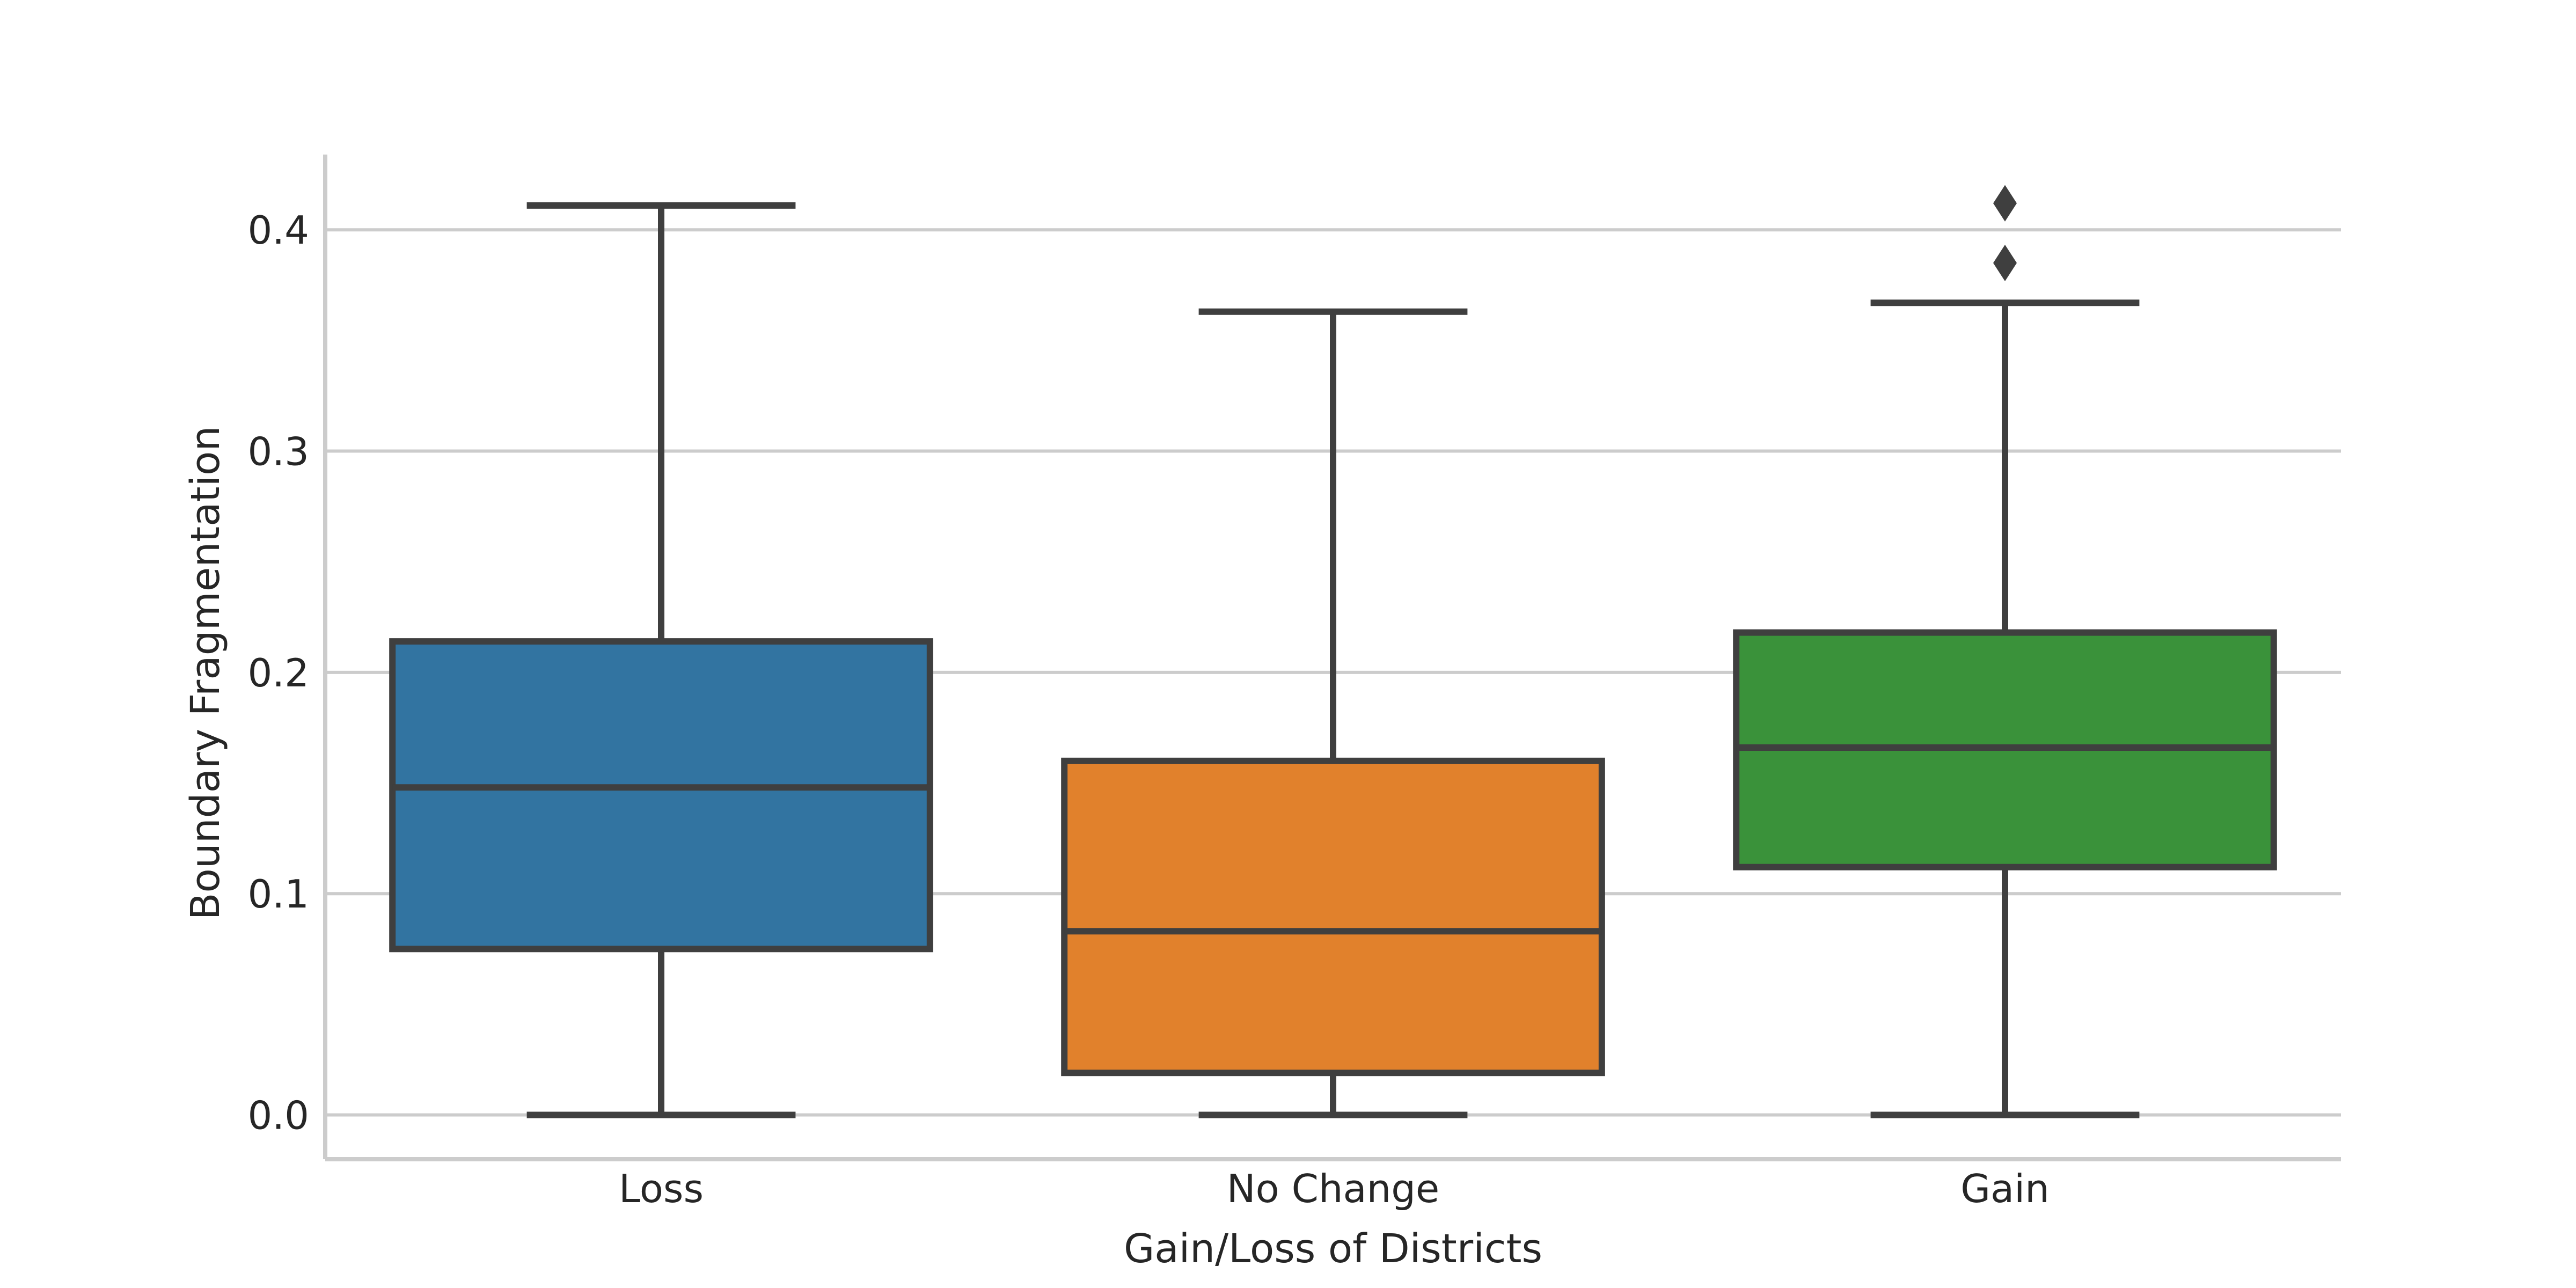 This screenshot has height=1288, width=2576. I want to click on y-tick-label: 0.0, so click(278, 1115).